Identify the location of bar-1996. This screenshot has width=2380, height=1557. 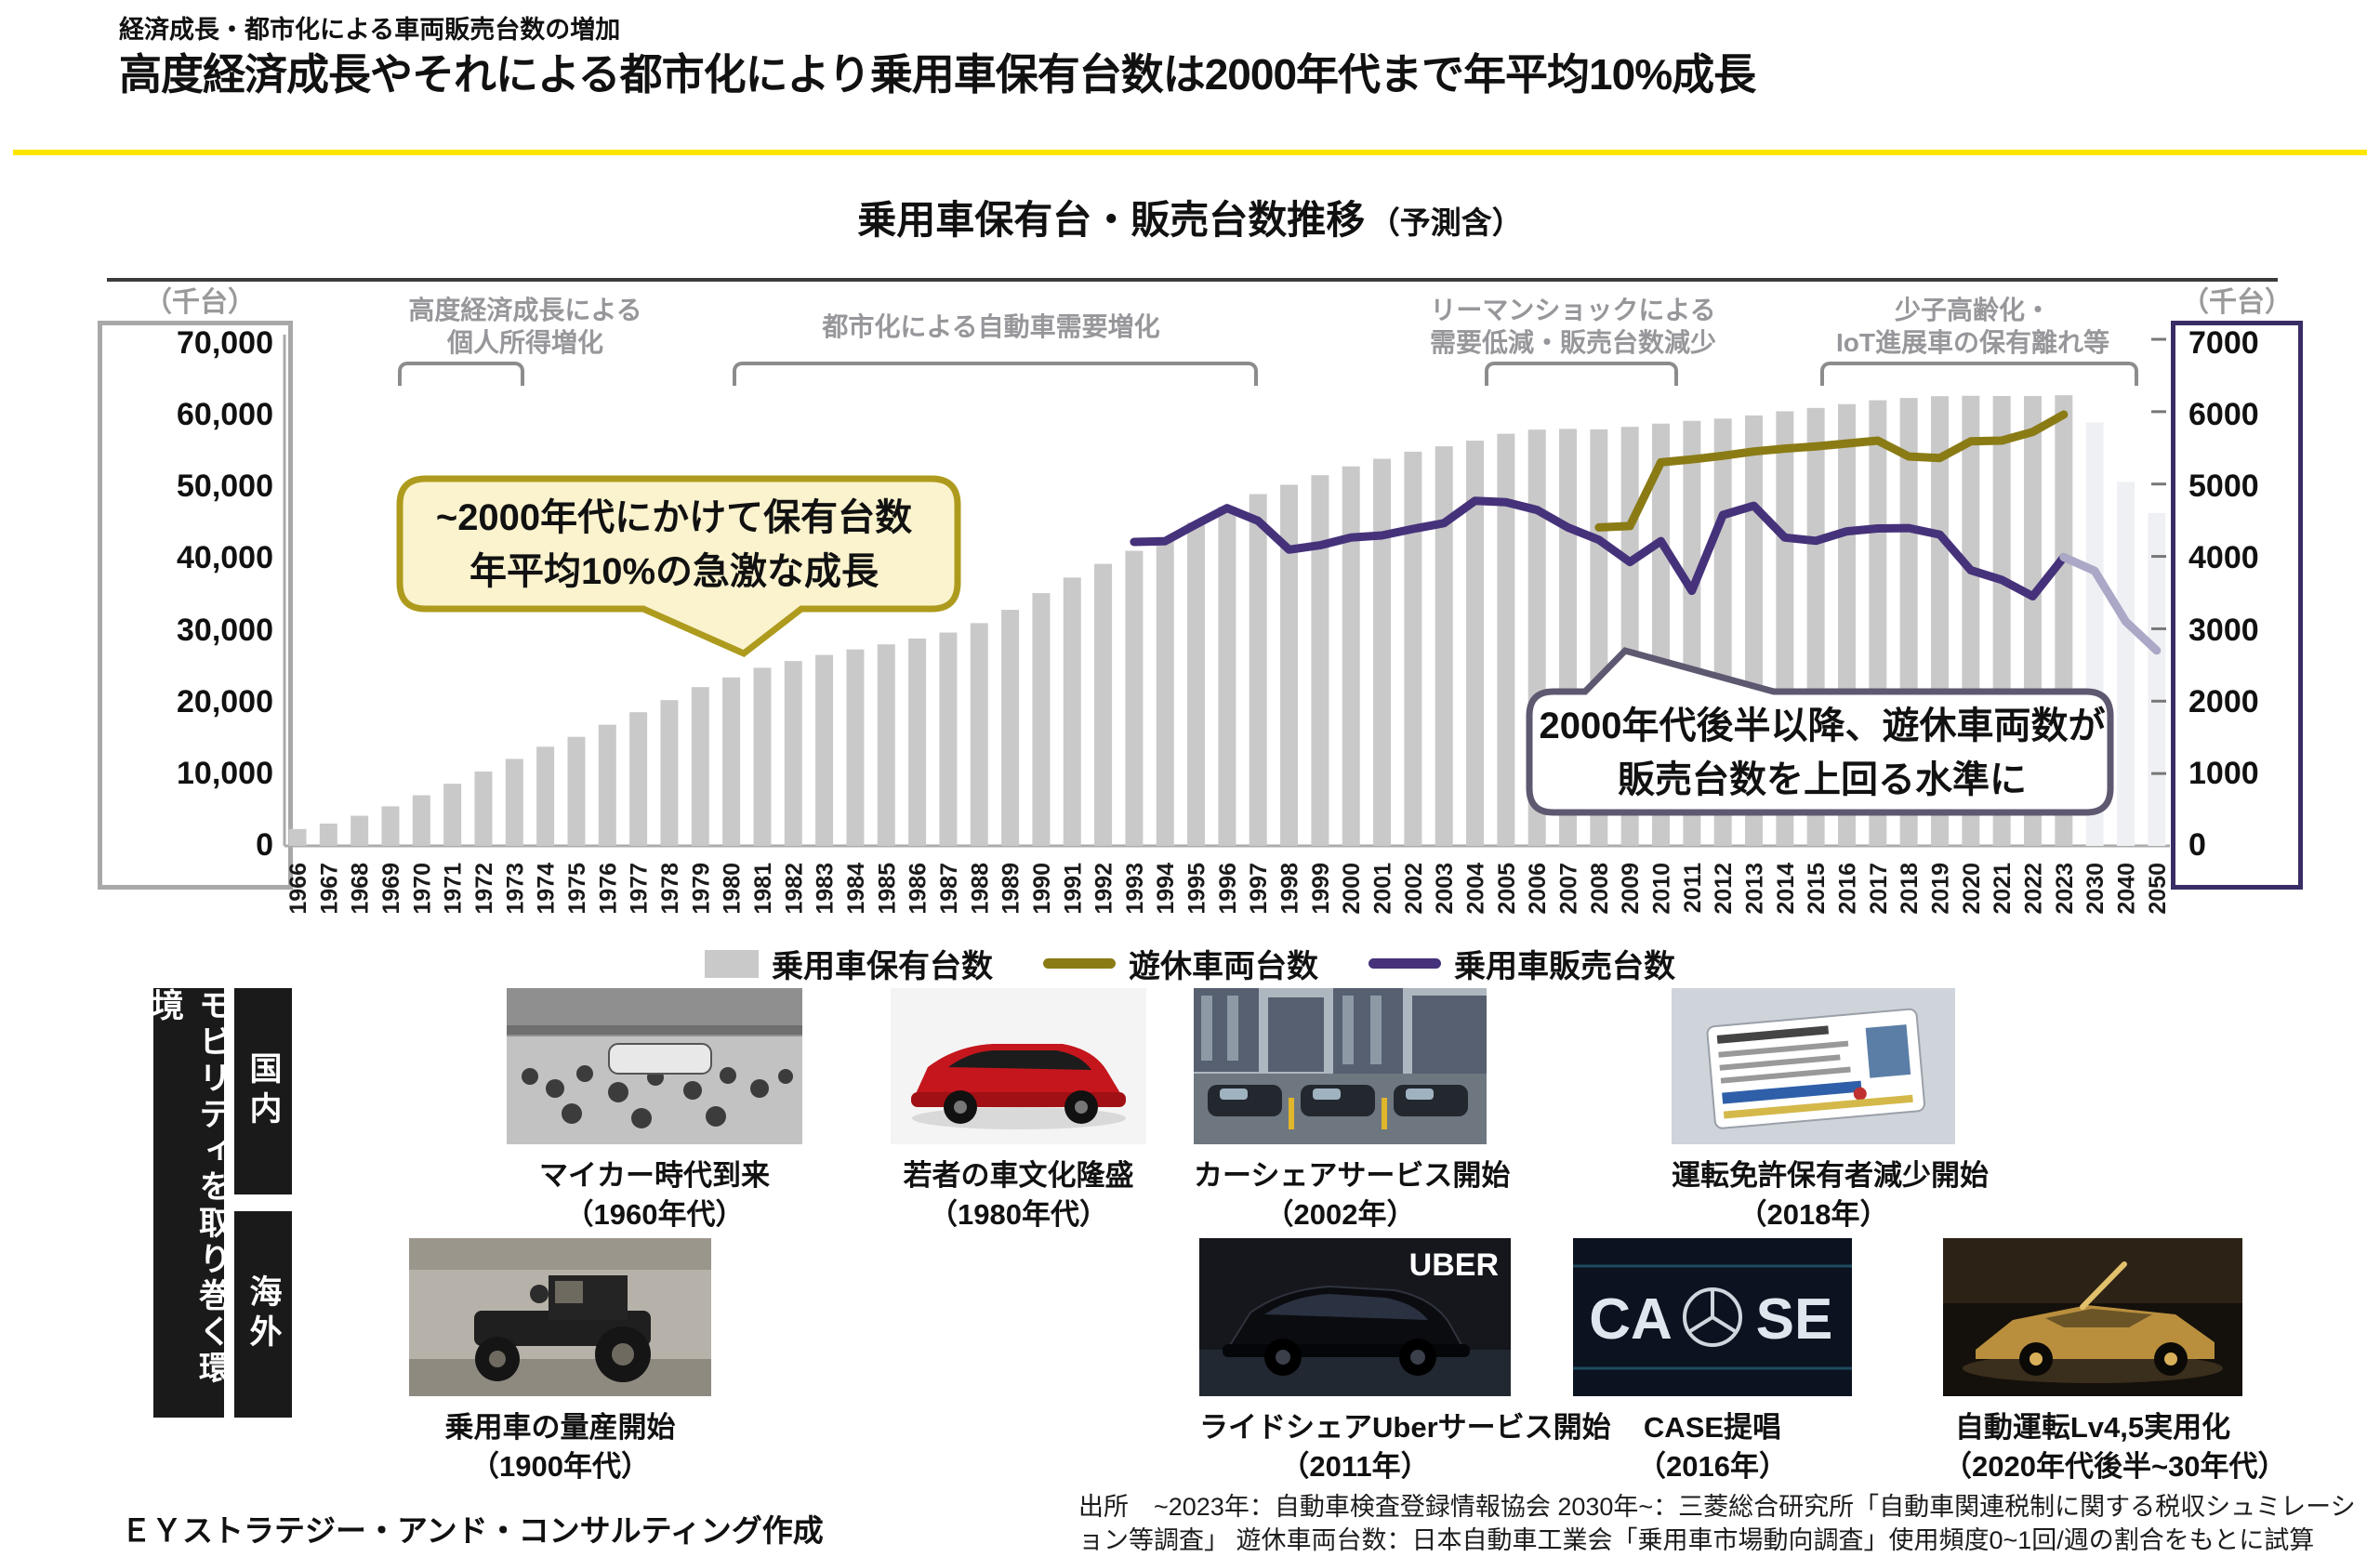
(1227, 676).